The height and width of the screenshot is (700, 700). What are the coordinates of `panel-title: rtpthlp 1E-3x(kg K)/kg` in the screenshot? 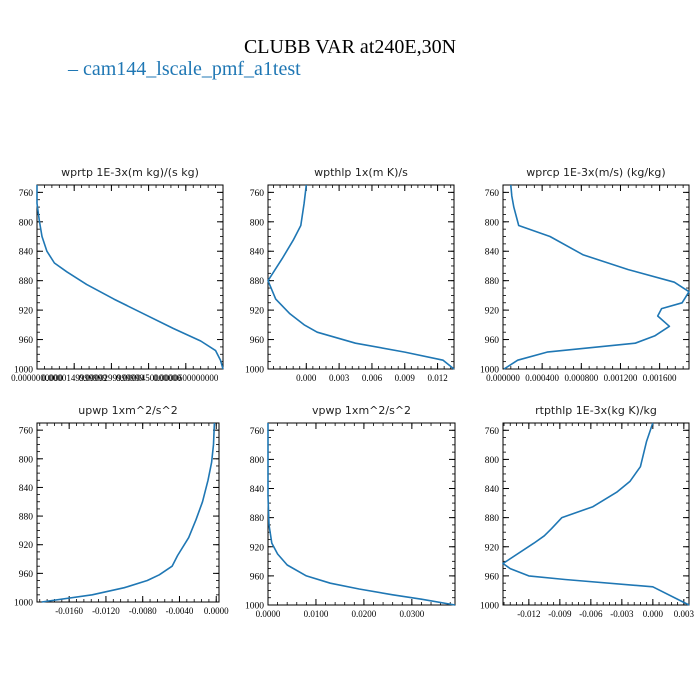 It's located at (596, 410).